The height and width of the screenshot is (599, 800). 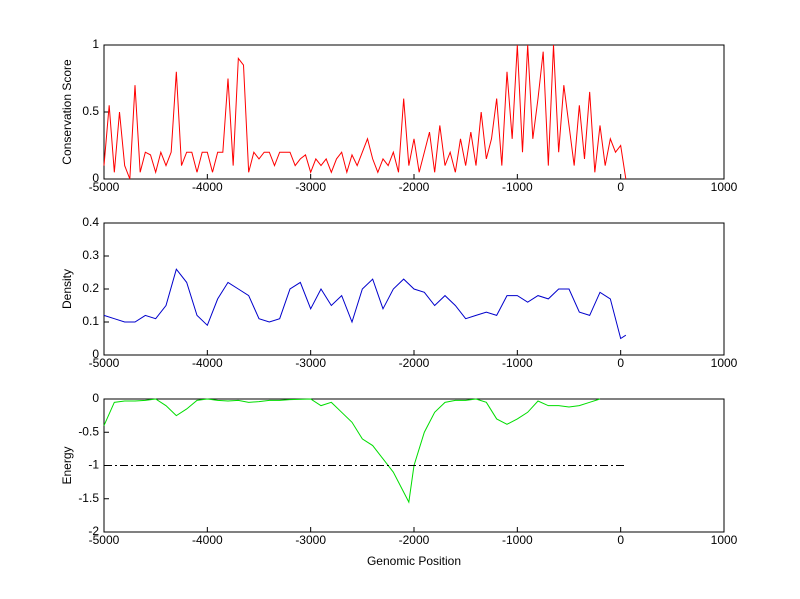 What do you see at coordinates (93, 531) in the screenshot?
I see `y-tick-label: -2` at bounding box center [93, 531].